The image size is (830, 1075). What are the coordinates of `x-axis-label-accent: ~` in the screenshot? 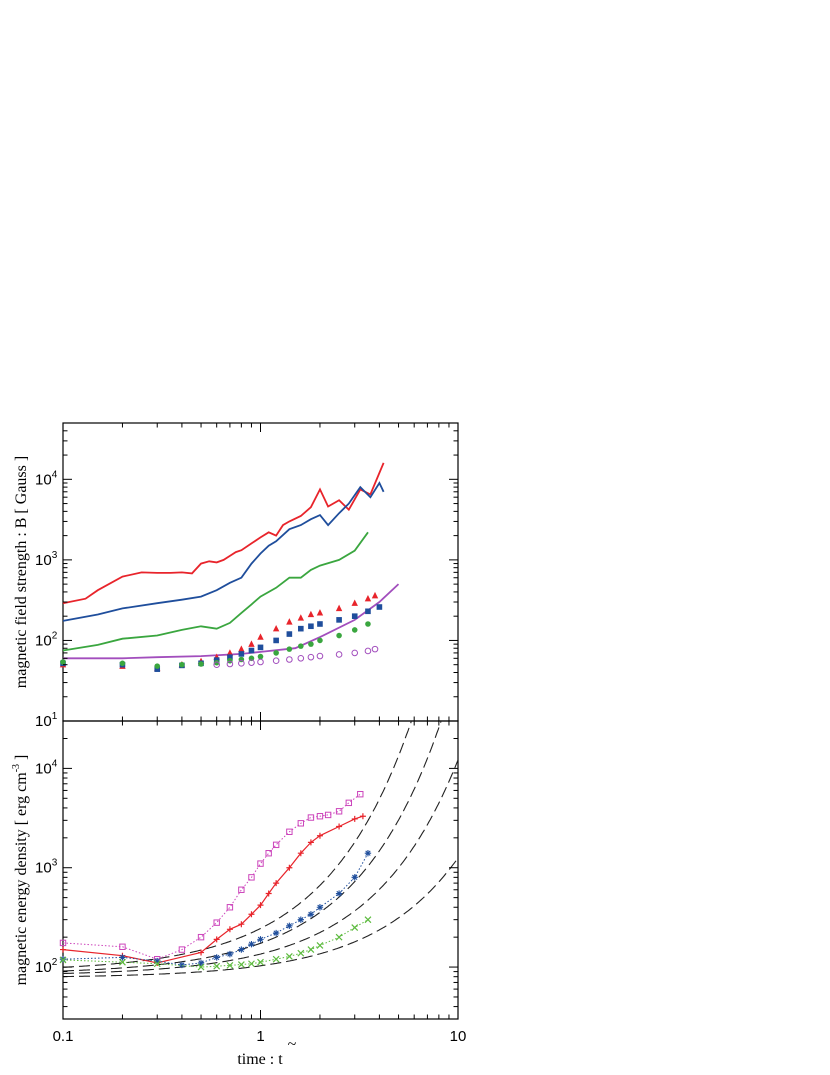 It's located at (292, 1044).